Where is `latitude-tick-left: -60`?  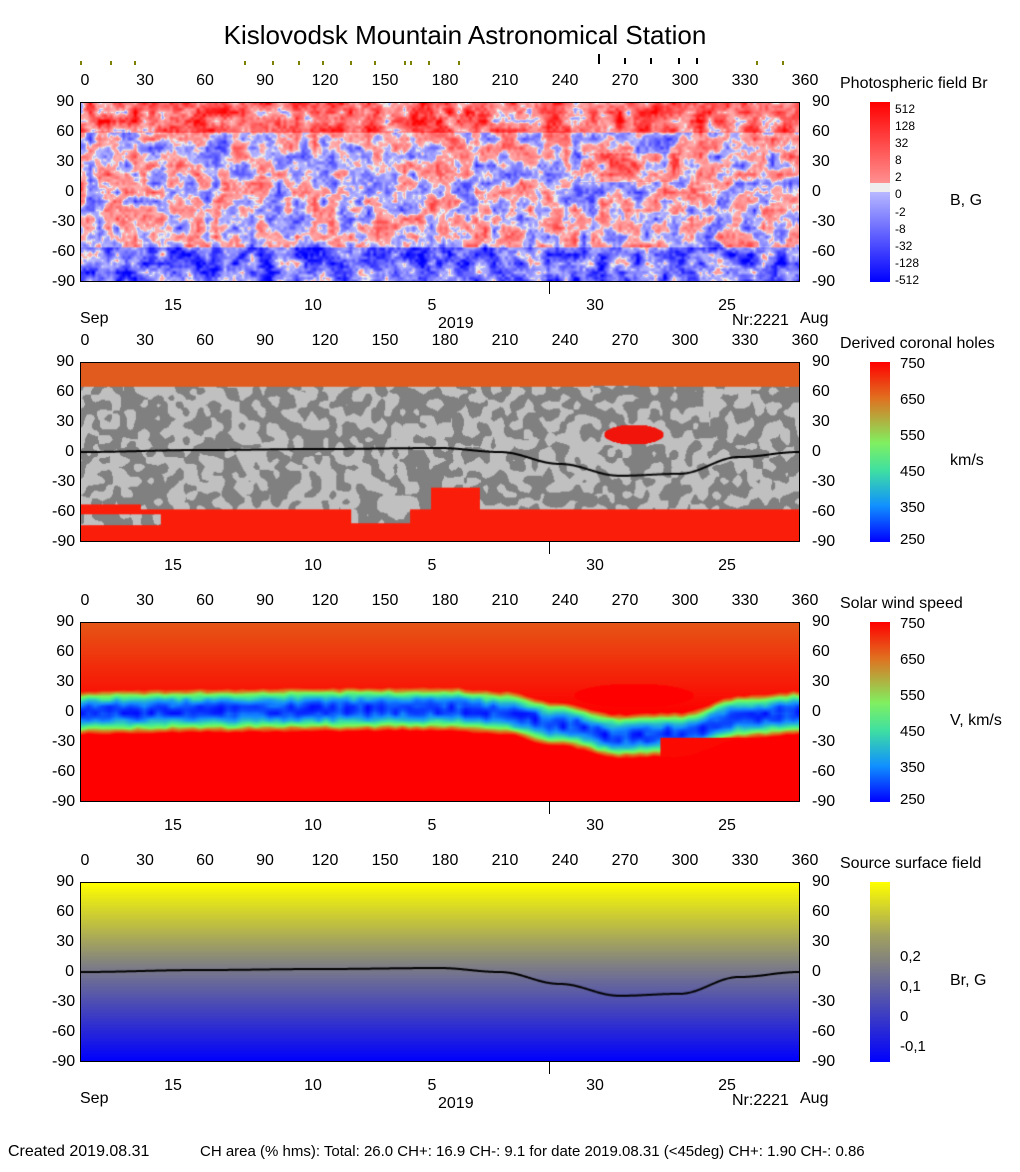 latitude-tick-left: -60 is located at coordinates (64, 1031).